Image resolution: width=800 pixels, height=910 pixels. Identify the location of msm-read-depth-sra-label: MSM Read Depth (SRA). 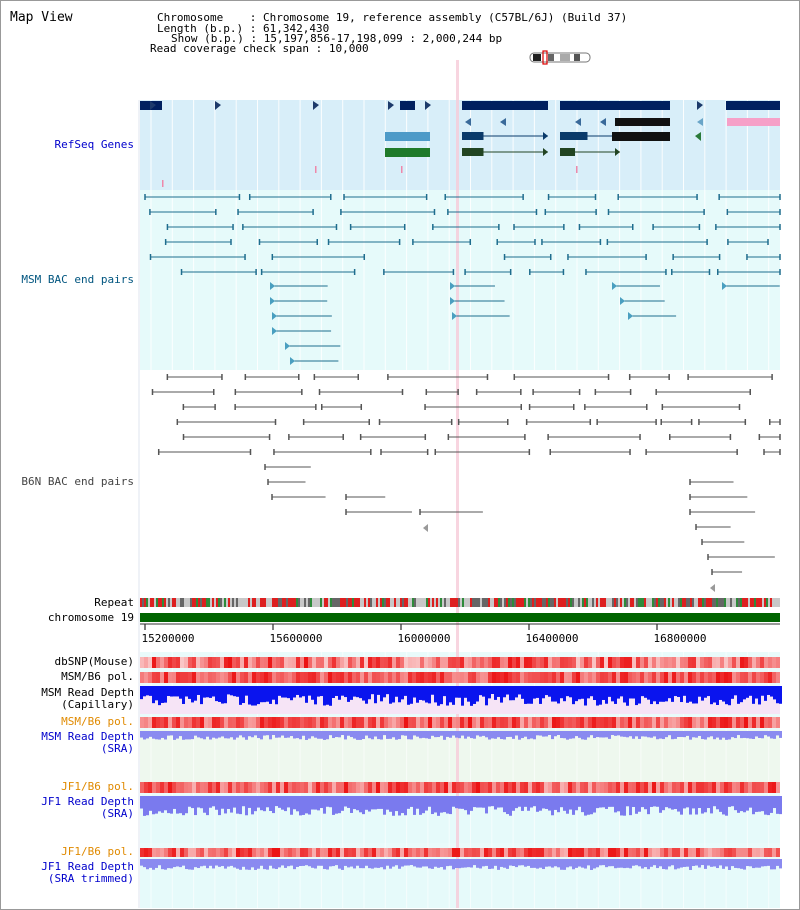
(87, 742).